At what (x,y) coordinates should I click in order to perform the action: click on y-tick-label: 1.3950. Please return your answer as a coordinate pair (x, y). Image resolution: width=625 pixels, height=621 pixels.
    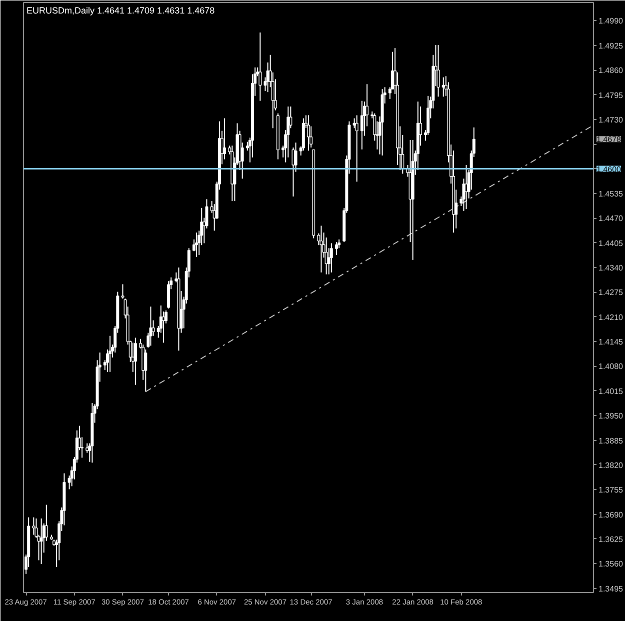
    Looking at the image, I should click on (611, 416).